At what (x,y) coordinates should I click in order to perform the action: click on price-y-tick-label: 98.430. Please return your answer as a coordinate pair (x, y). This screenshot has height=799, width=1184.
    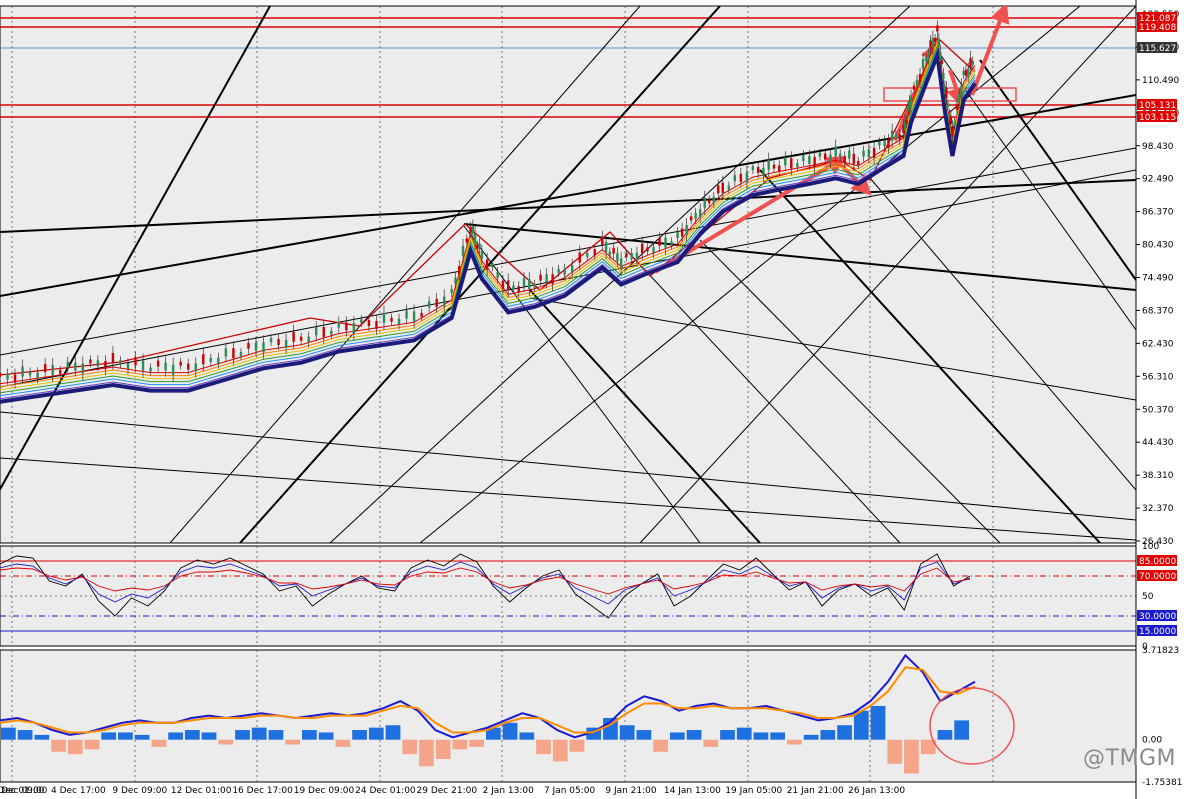
    Looking at the image, I should click on (1158, 147).